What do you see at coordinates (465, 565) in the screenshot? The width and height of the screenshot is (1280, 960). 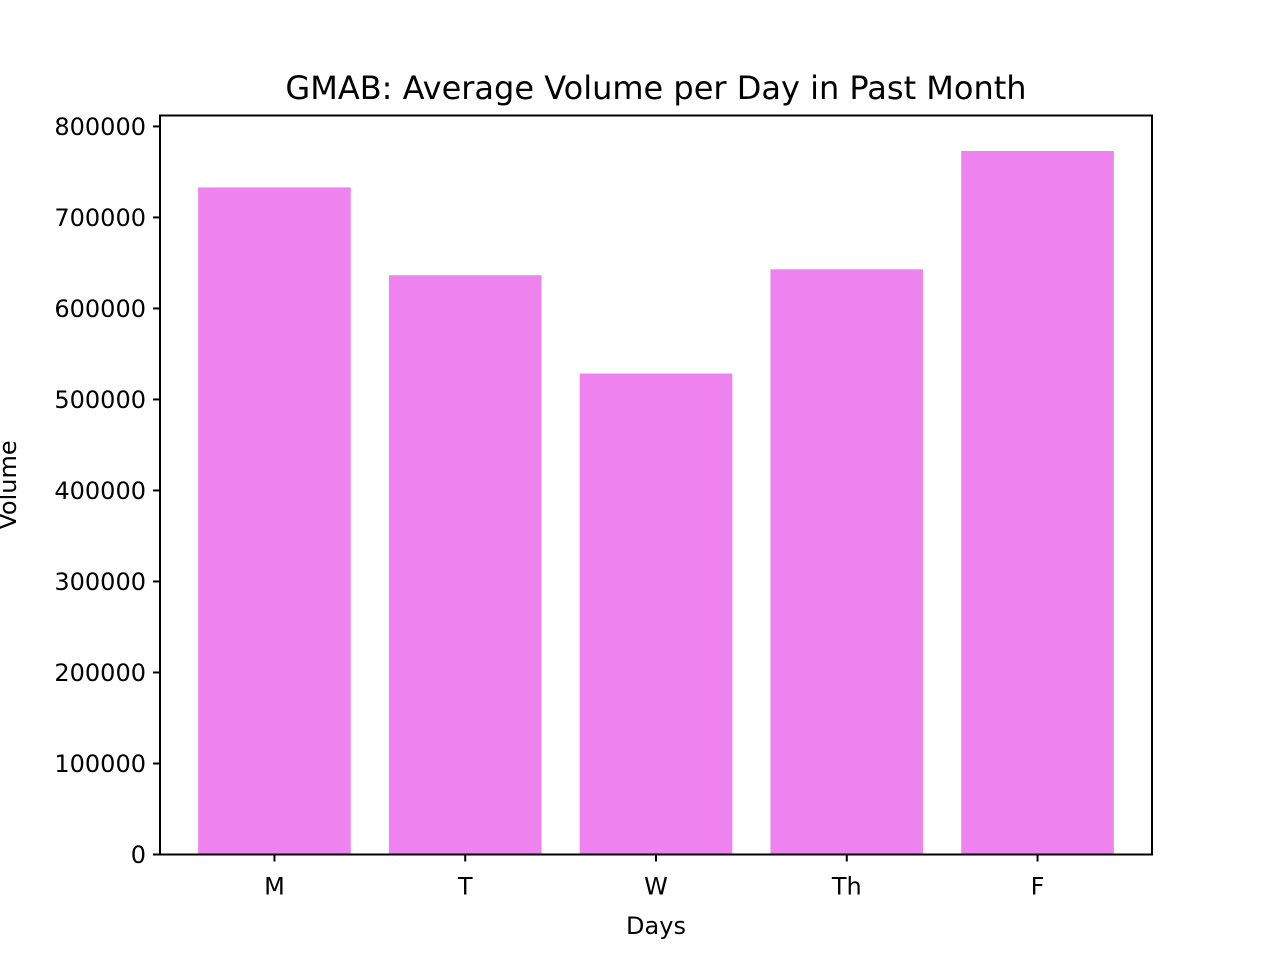 I see `bar-t` at bounding box center [465, 565].